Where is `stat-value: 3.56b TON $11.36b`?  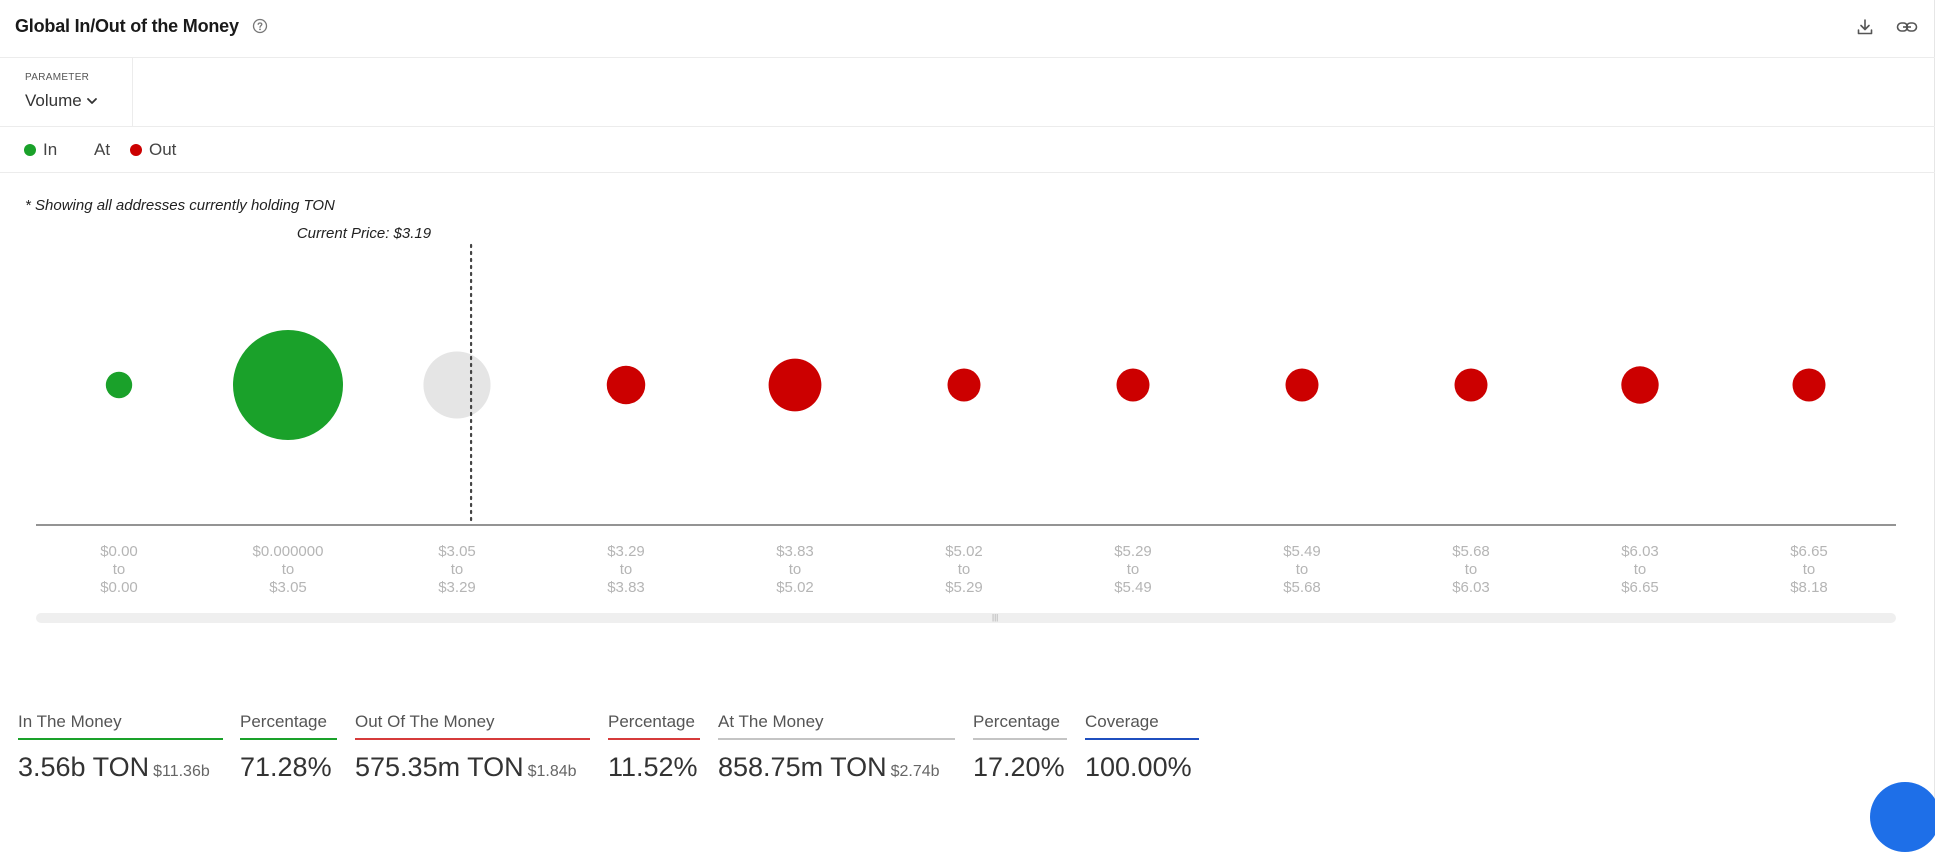 stat-value: 3.56b TON $11.36b is located at coordinates (120, 767).